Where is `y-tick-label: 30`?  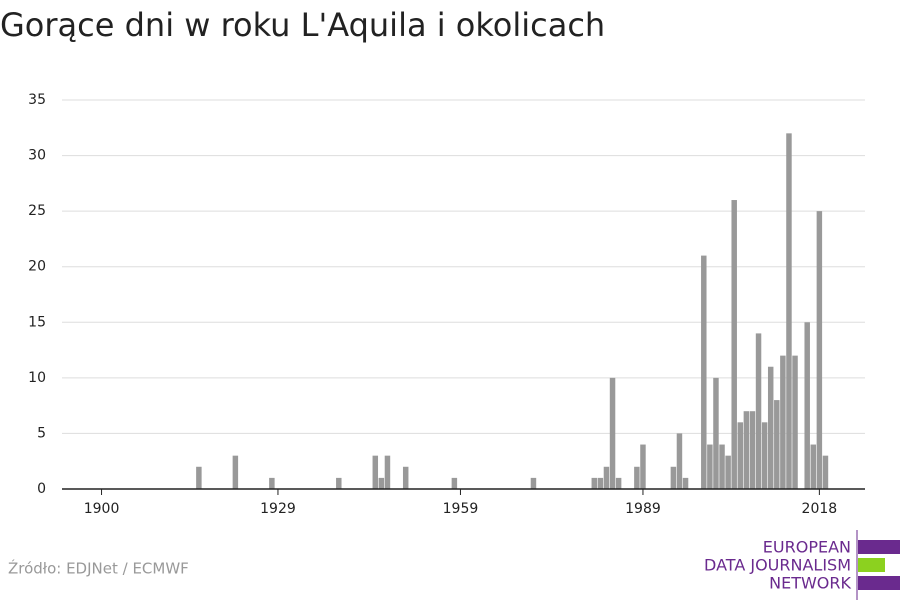
y-tick-label: 30 is located at coordinates (37, 156).